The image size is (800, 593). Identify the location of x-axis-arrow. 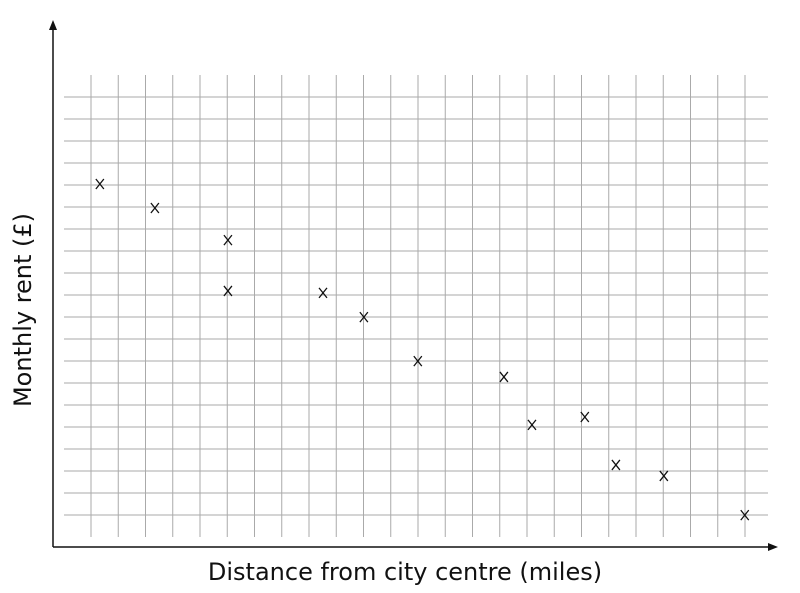
(773, 547).